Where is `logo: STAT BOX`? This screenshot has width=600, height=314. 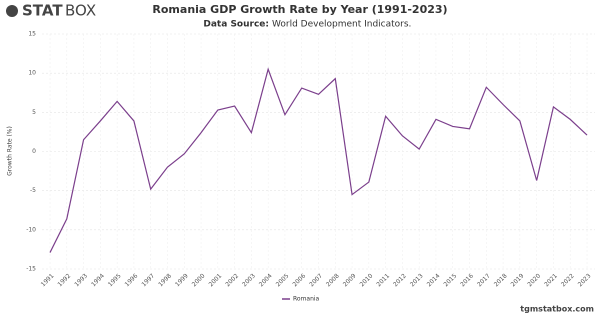
logo: STAT BOX is located at coordinates (51, 11).